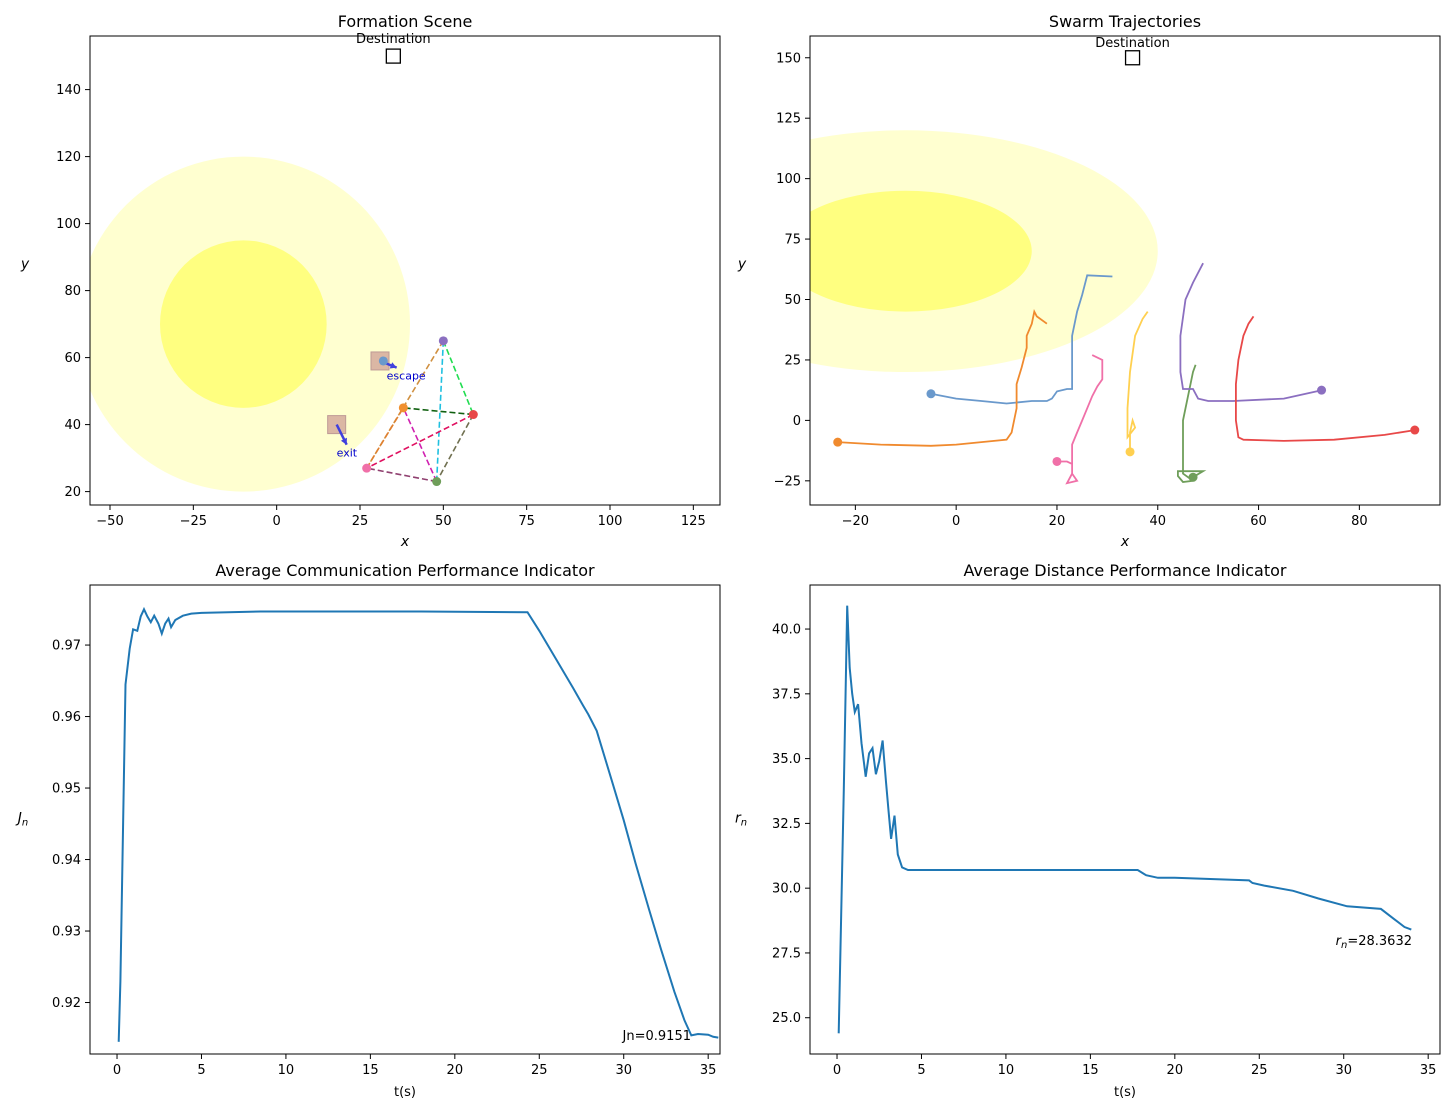 This screenshot has height=1113, width=1455. Describe the element at coordinates (786, 1018) in the screenshot. I see `y-tick-label: 25.0` at that location.